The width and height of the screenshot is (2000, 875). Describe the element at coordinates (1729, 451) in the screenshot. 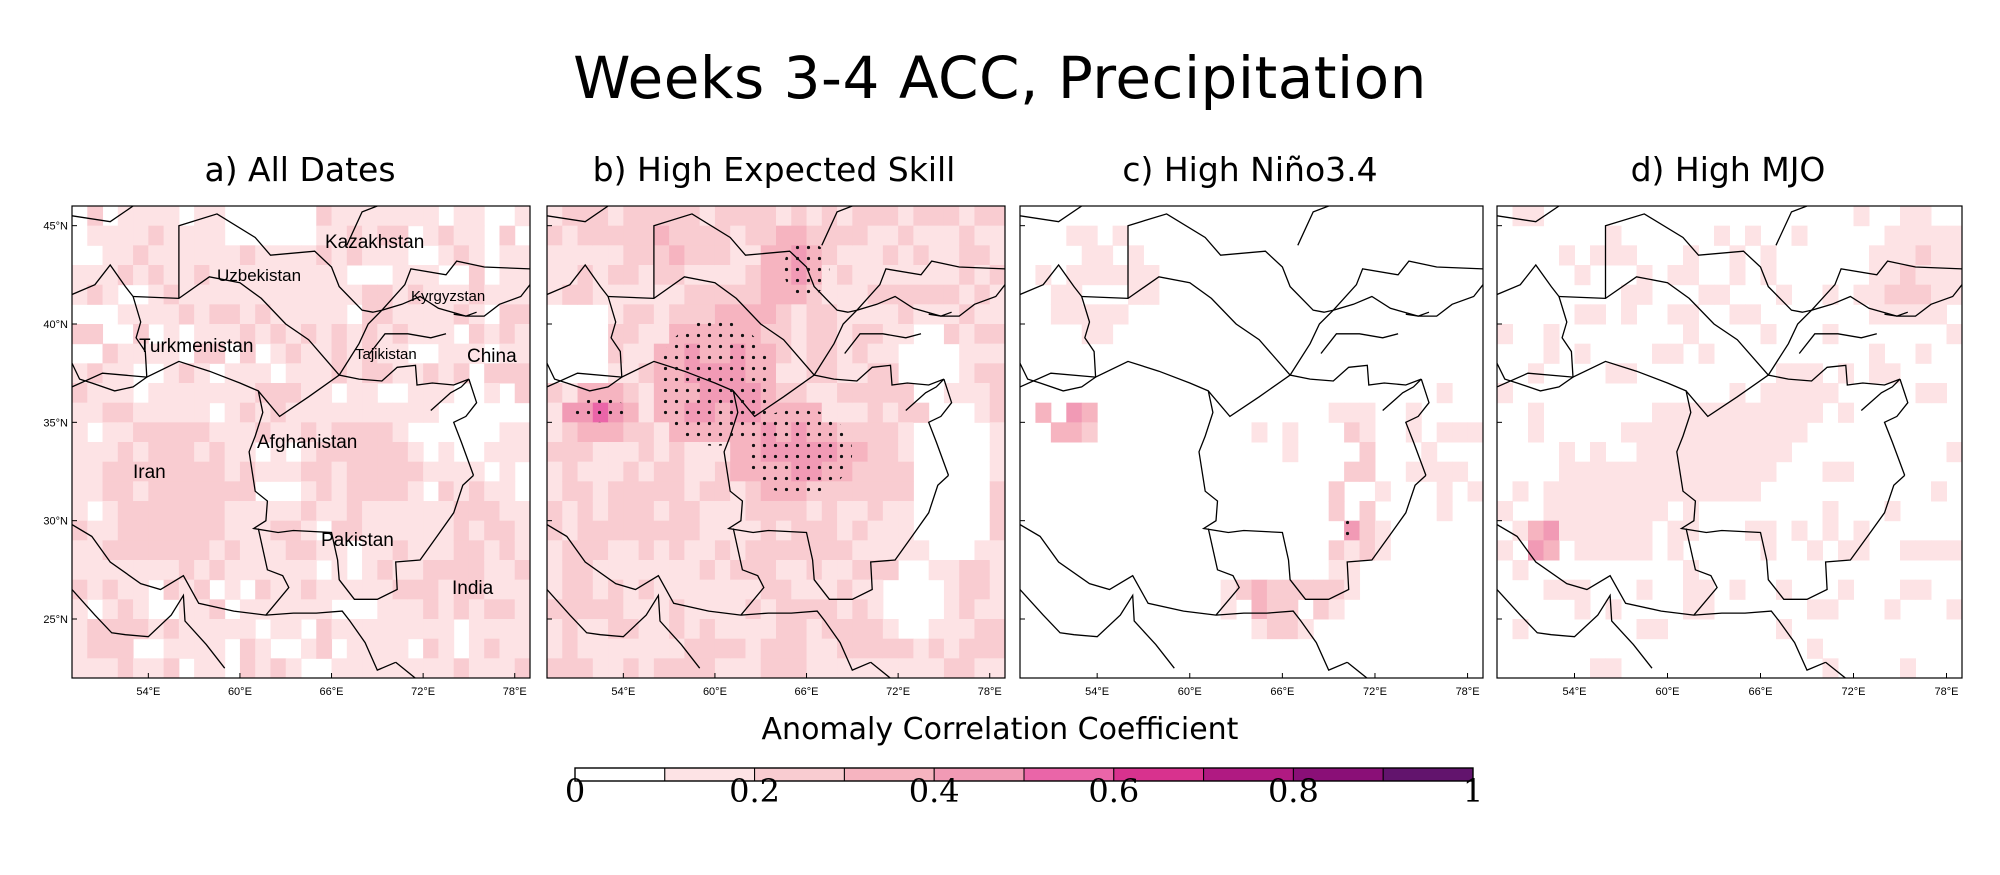

I see `map-panel-d: 54°E 60°E 66°E 72°E 78°E` at that location.